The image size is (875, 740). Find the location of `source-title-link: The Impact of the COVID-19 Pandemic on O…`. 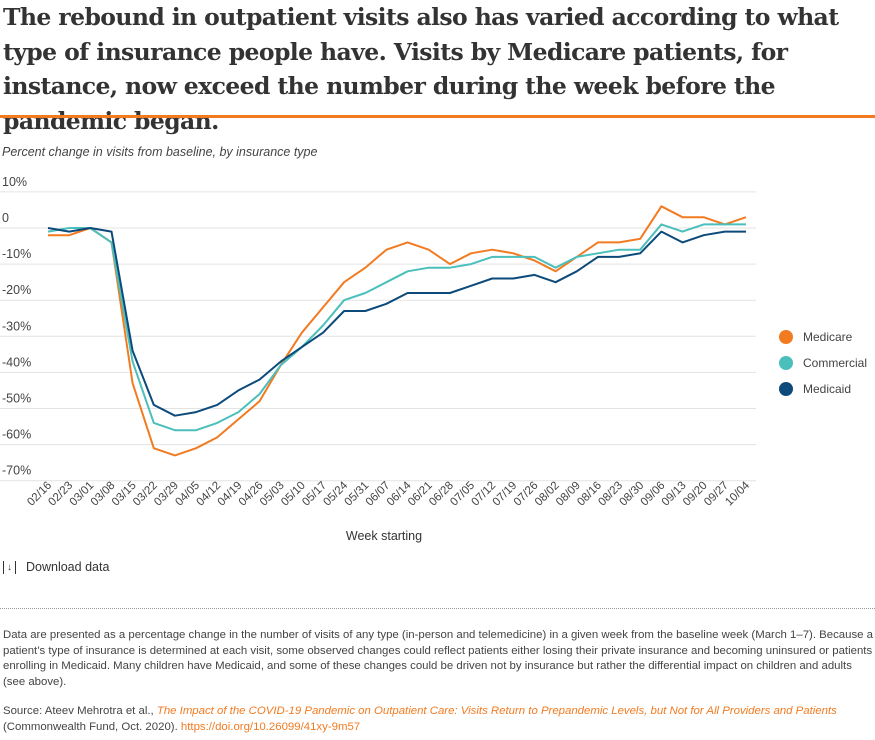

source-title-link: The Impact of the COVID-19 Pandemic on O… is located at coordinates (496, 711).